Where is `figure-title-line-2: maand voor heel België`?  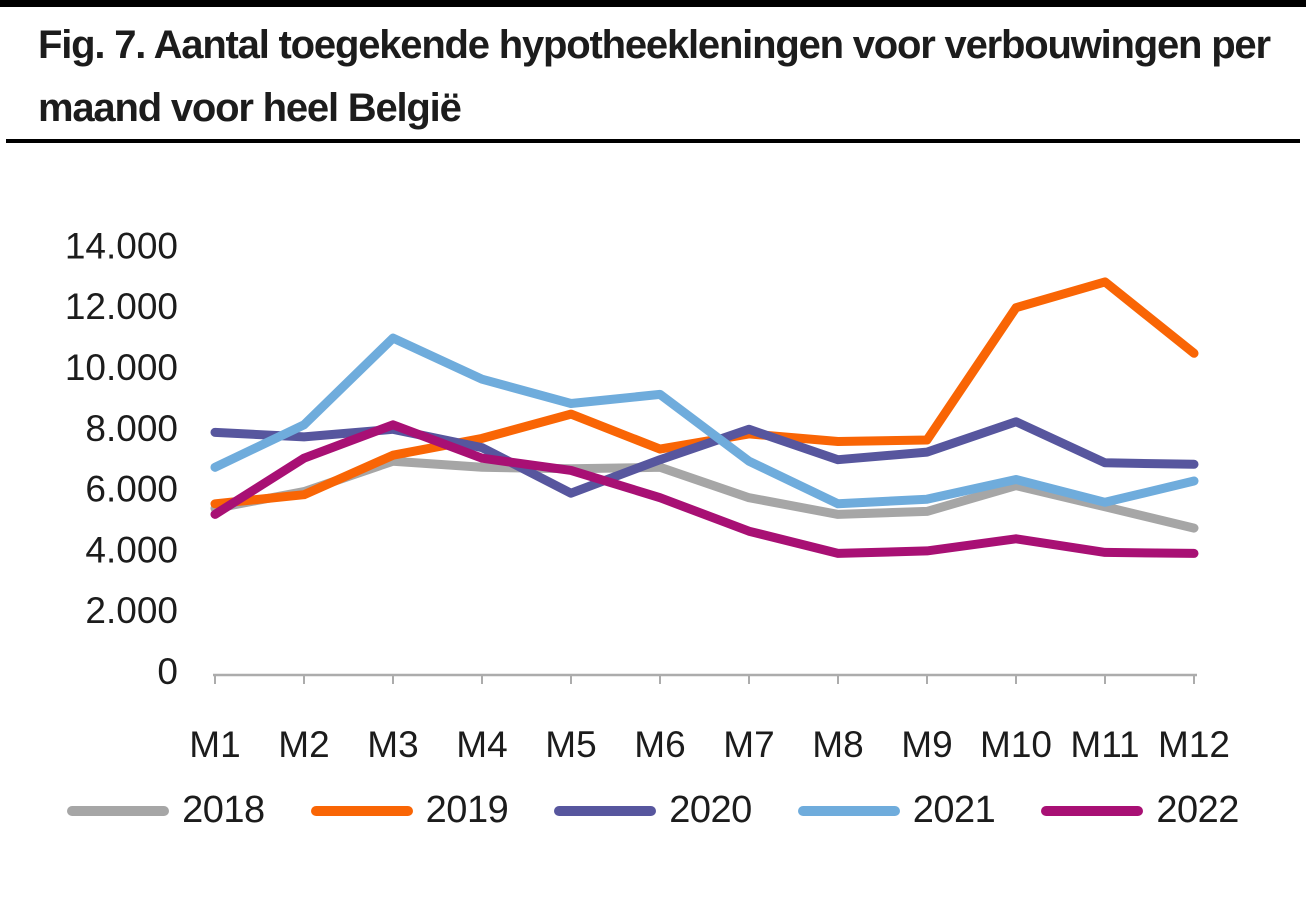
figure-title-line-2: maand voor heel België is located at coordinates (250, 108).